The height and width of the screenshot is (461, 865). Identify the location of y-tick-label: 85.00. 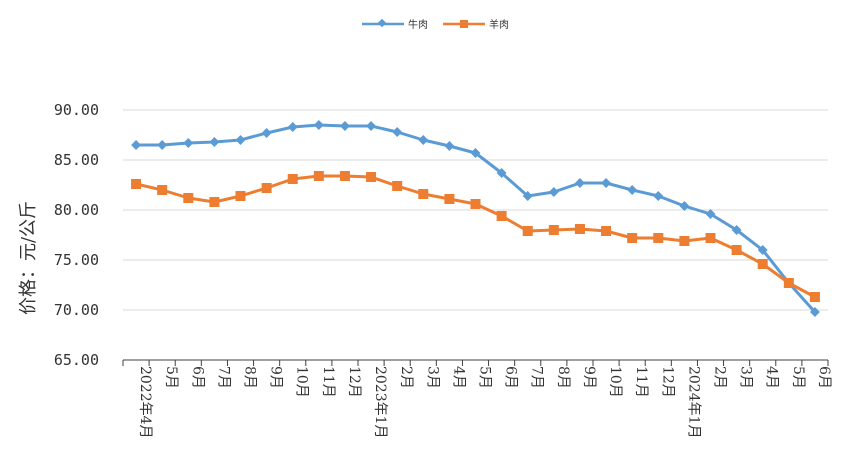
(76, 160).